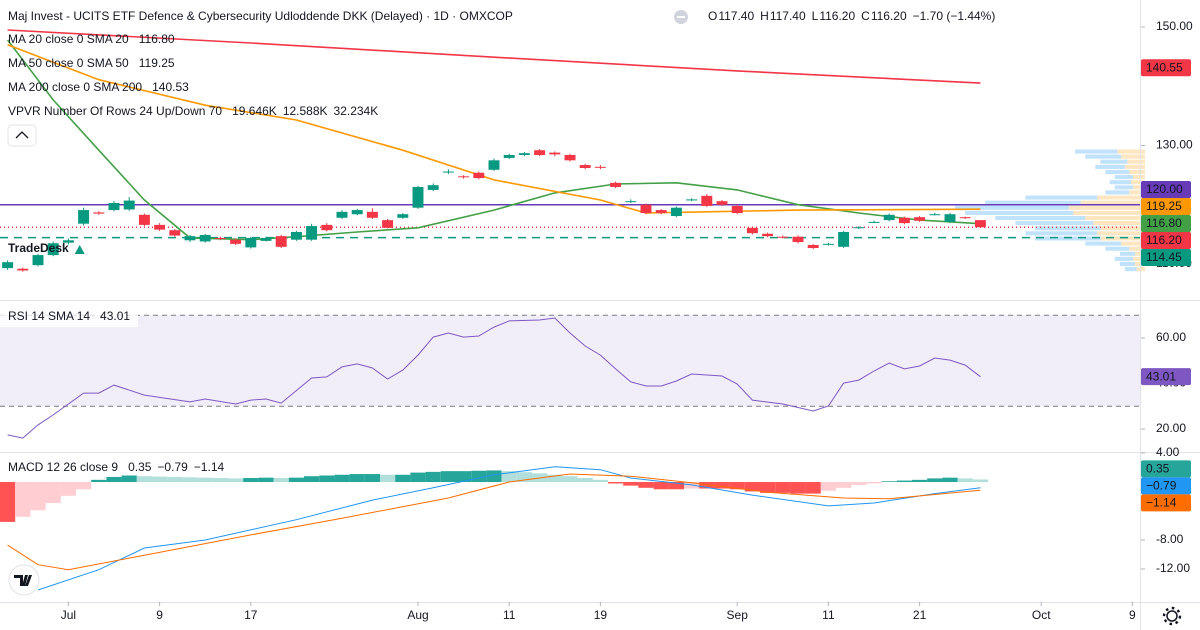 This screenshot has width=1200, height=630. What do you see at coordinates (91, 40) in the screenshot?
I see `legend-backdrop` at bounding box center [91, 40].